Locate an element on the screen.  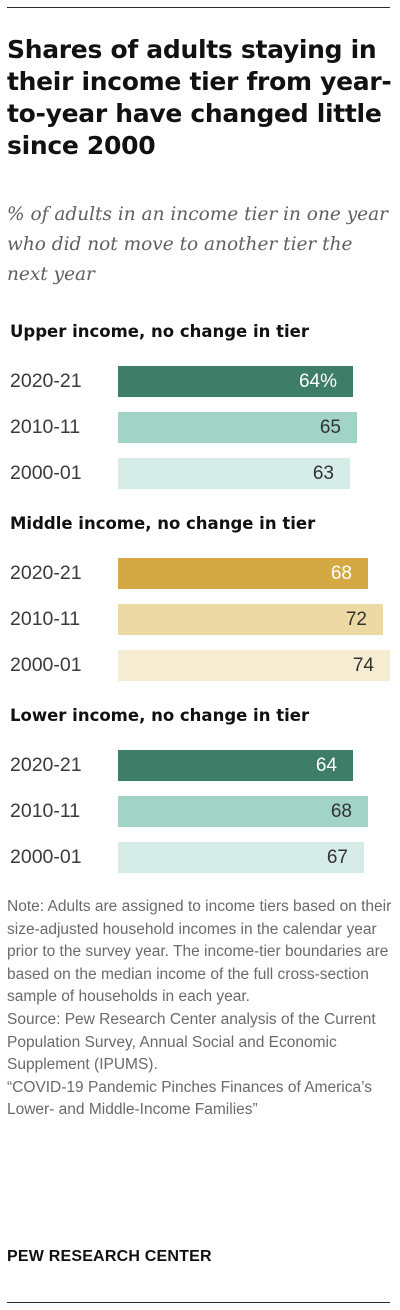
bar: 63 is located at coordinates (234, 473).